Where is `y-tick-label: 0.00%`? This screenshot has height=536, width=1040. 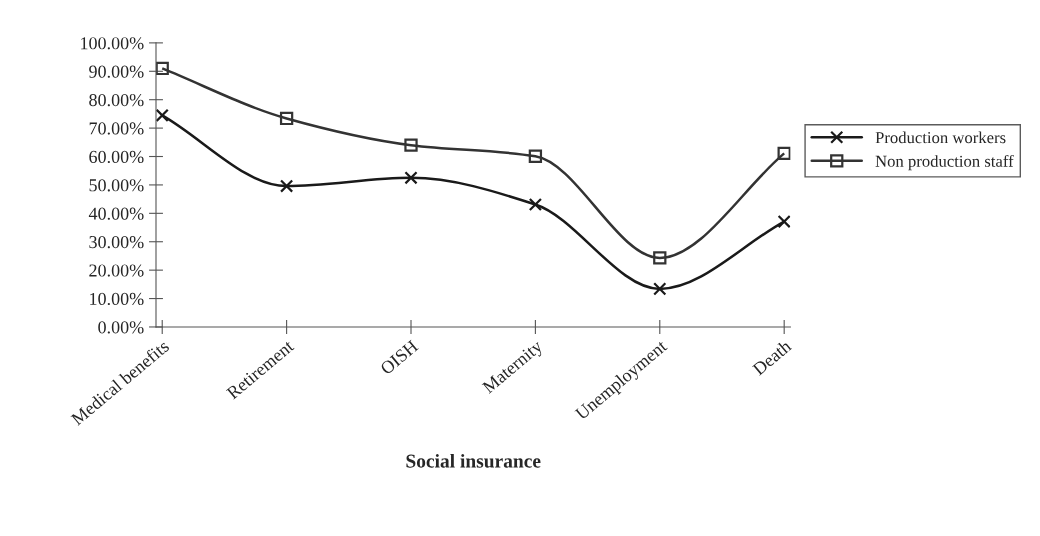 y-tick-label: 0.00% is located at coordinates (121, 327).